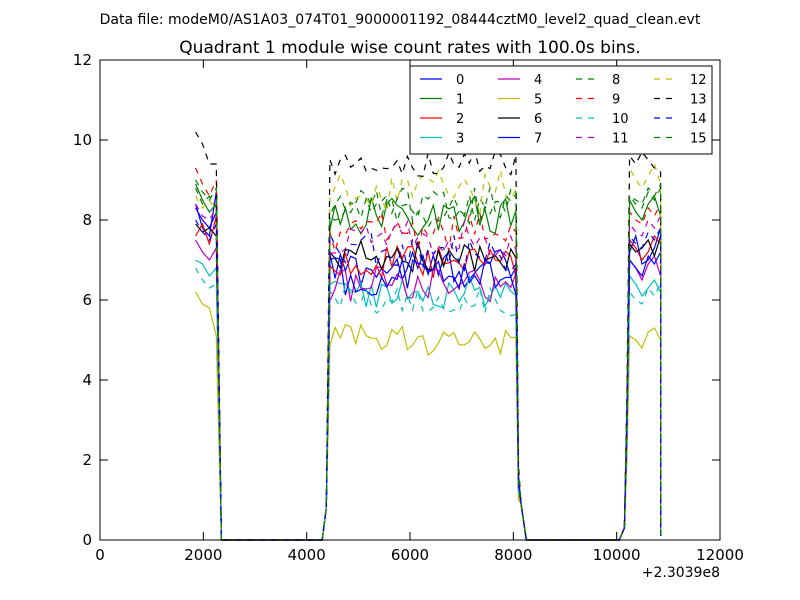 This screenshot has width=800, height=600. What do you see at coordinates (87, 380) in the screenshot?
I see `y-tick-label: 4` at bounding box center [87, 380].